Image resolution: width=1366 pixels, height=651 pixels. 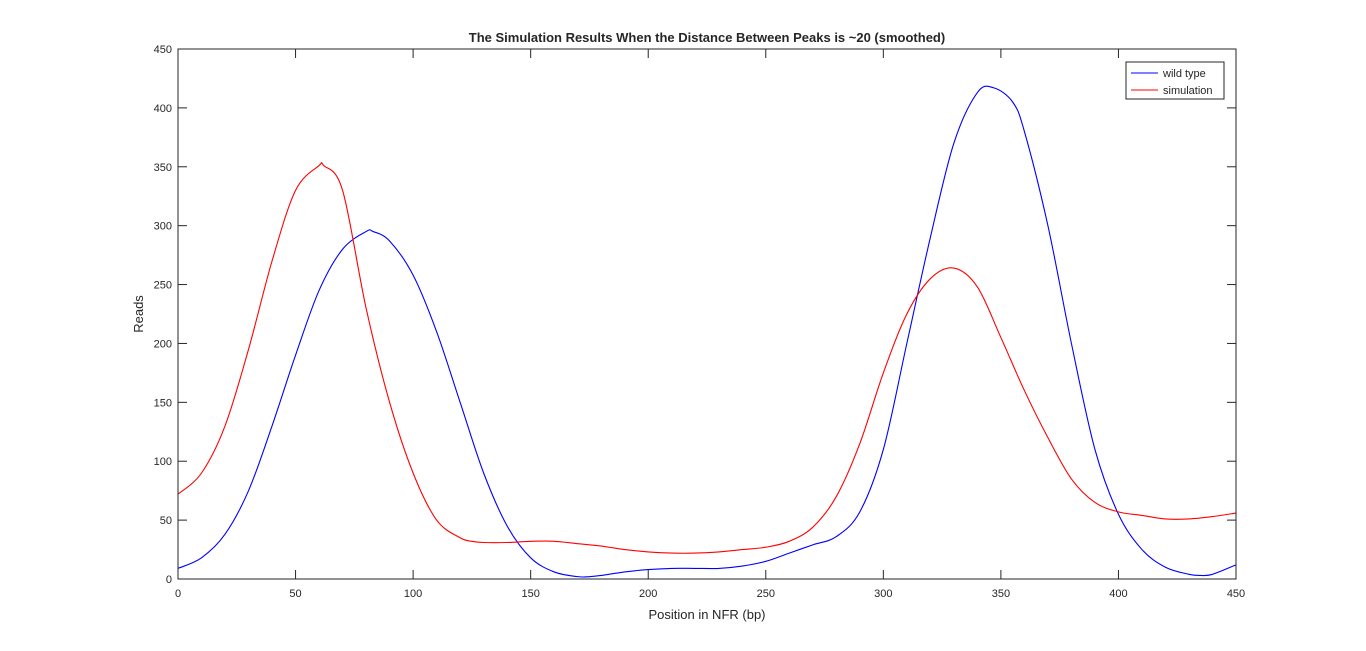 I want to click on x-tick-label: 300, so click(x=883, y=594).